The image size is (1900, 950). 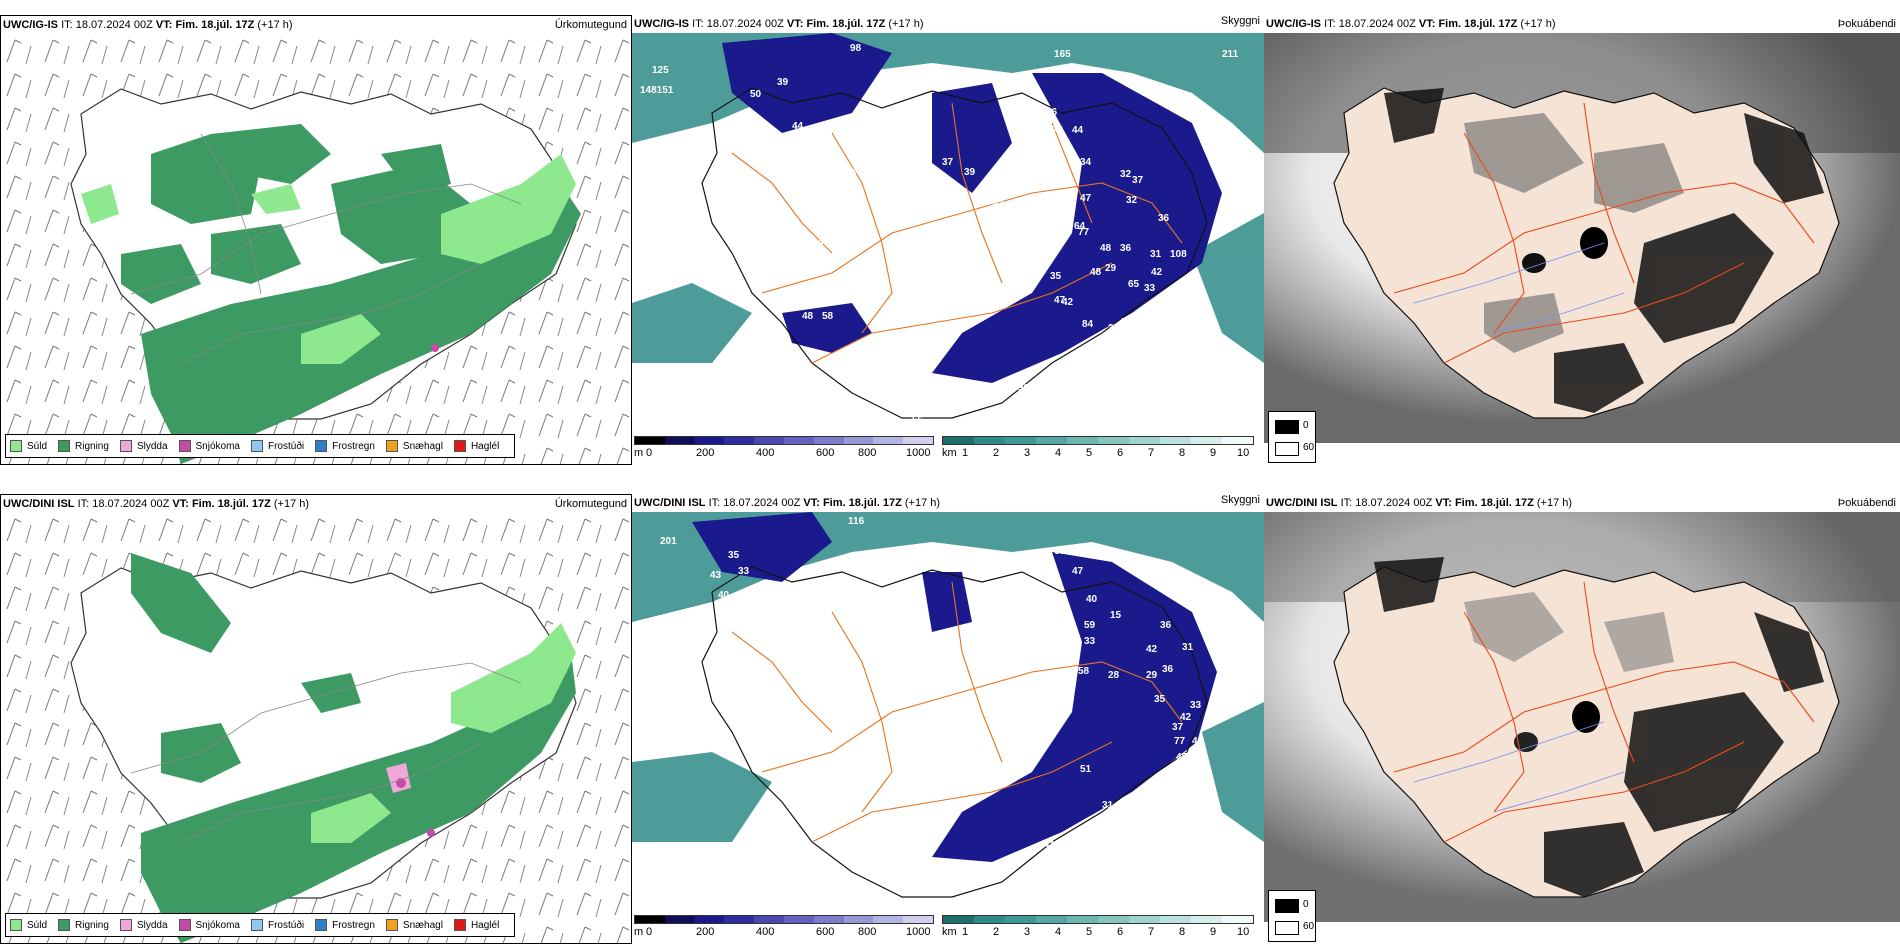 I want to click on vis-scale-tick: 4, so click(x=1058, y=932).